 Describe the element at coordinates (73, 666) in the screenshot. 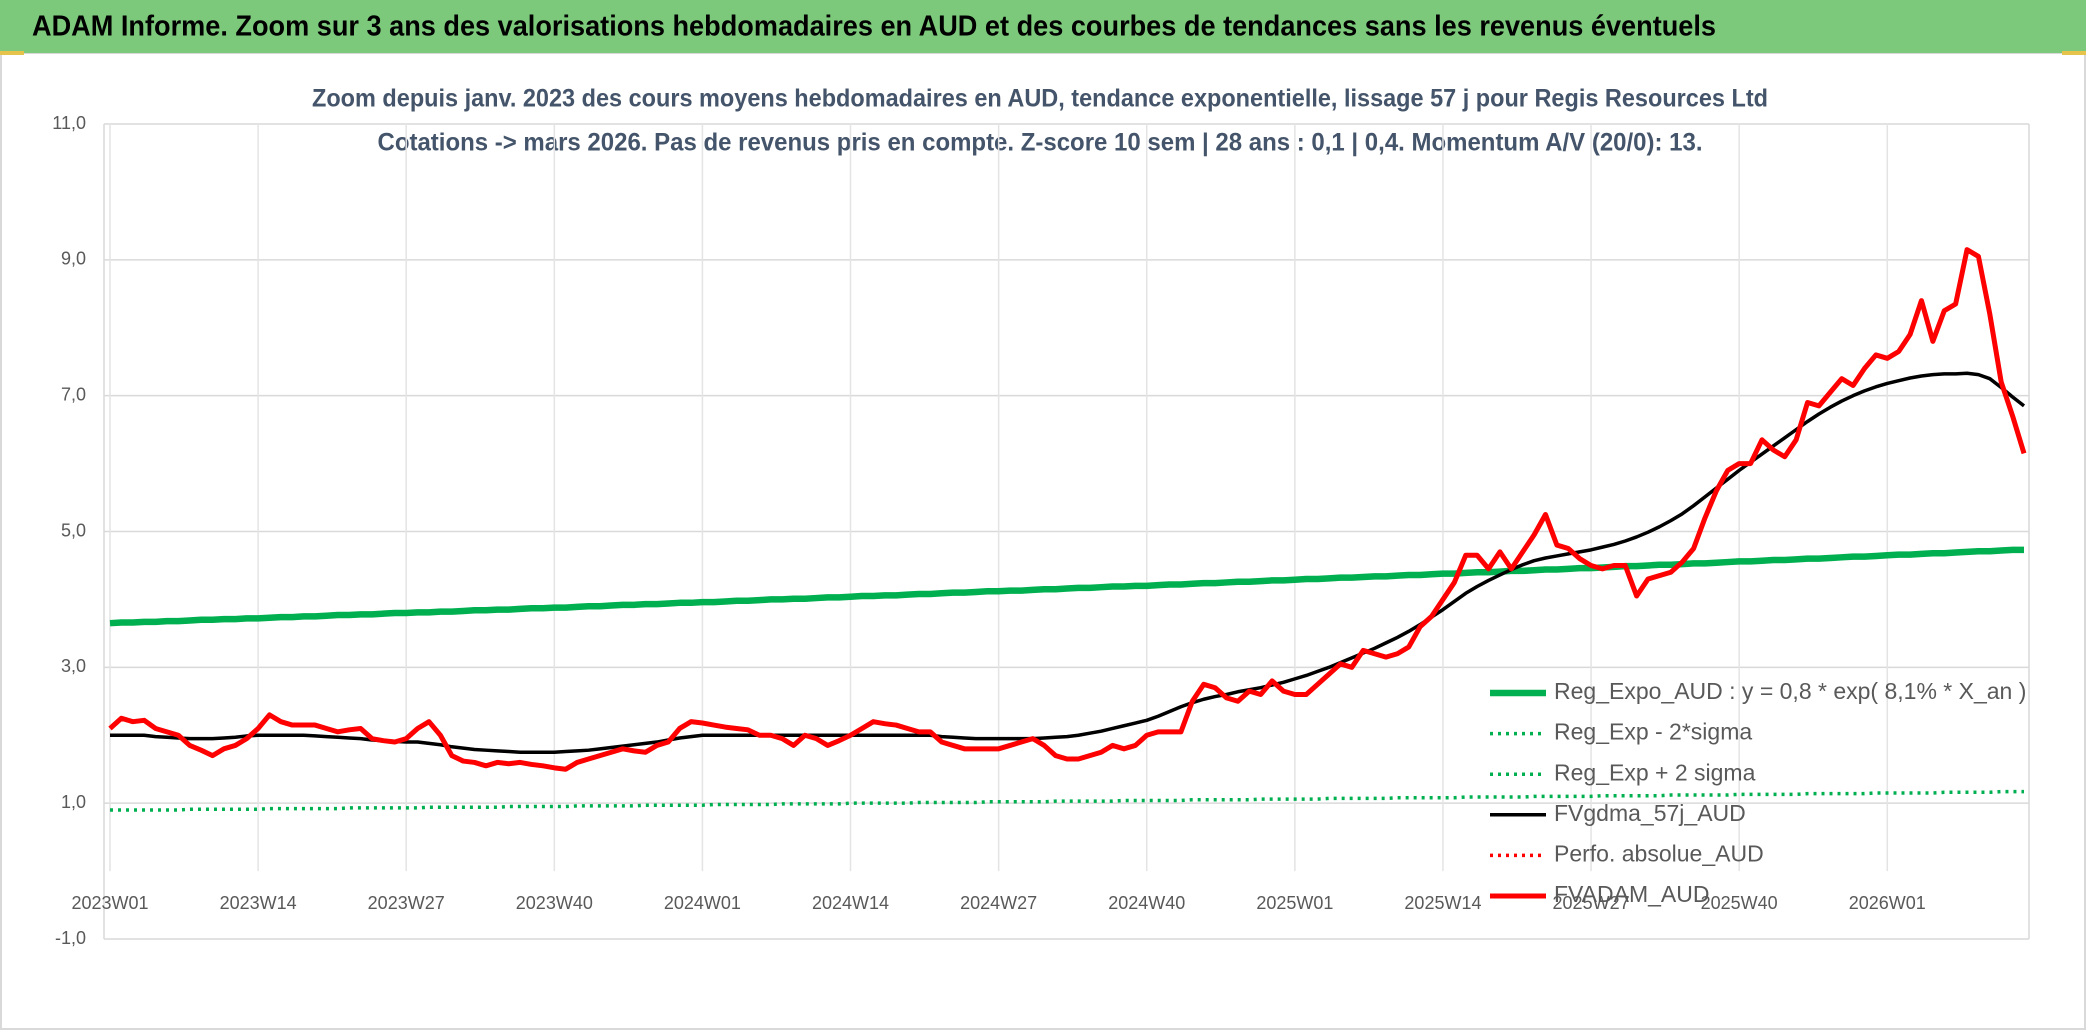

I see `y-tick-label: 3,0` at that location.